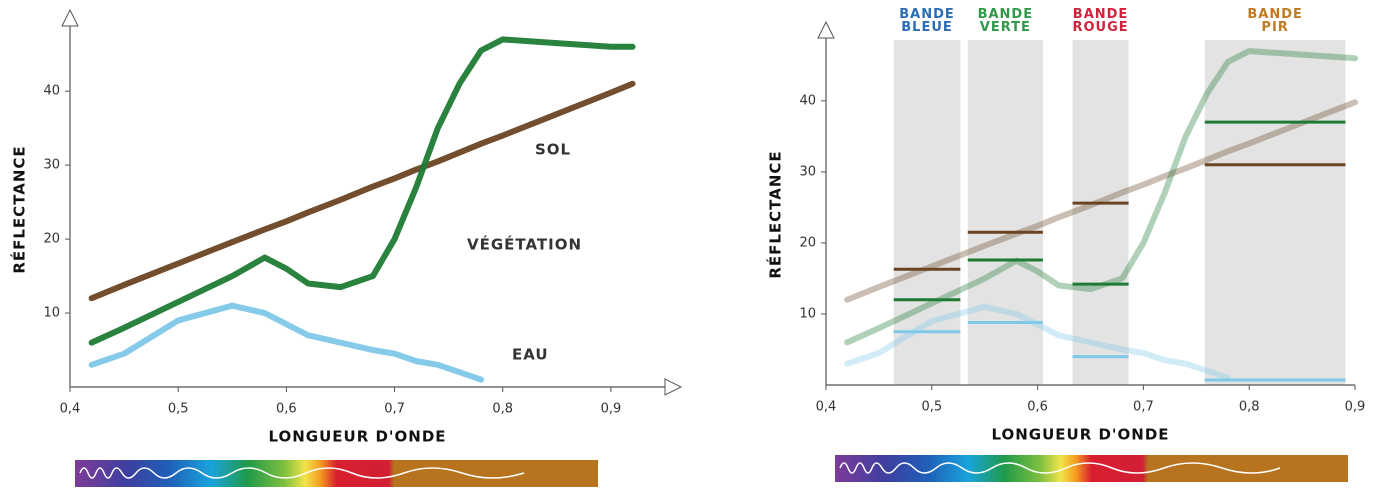 The width and height of the screenshot is (1381, 489). I want to click on band-label: BANDE BLEUE, so click(927, 21).